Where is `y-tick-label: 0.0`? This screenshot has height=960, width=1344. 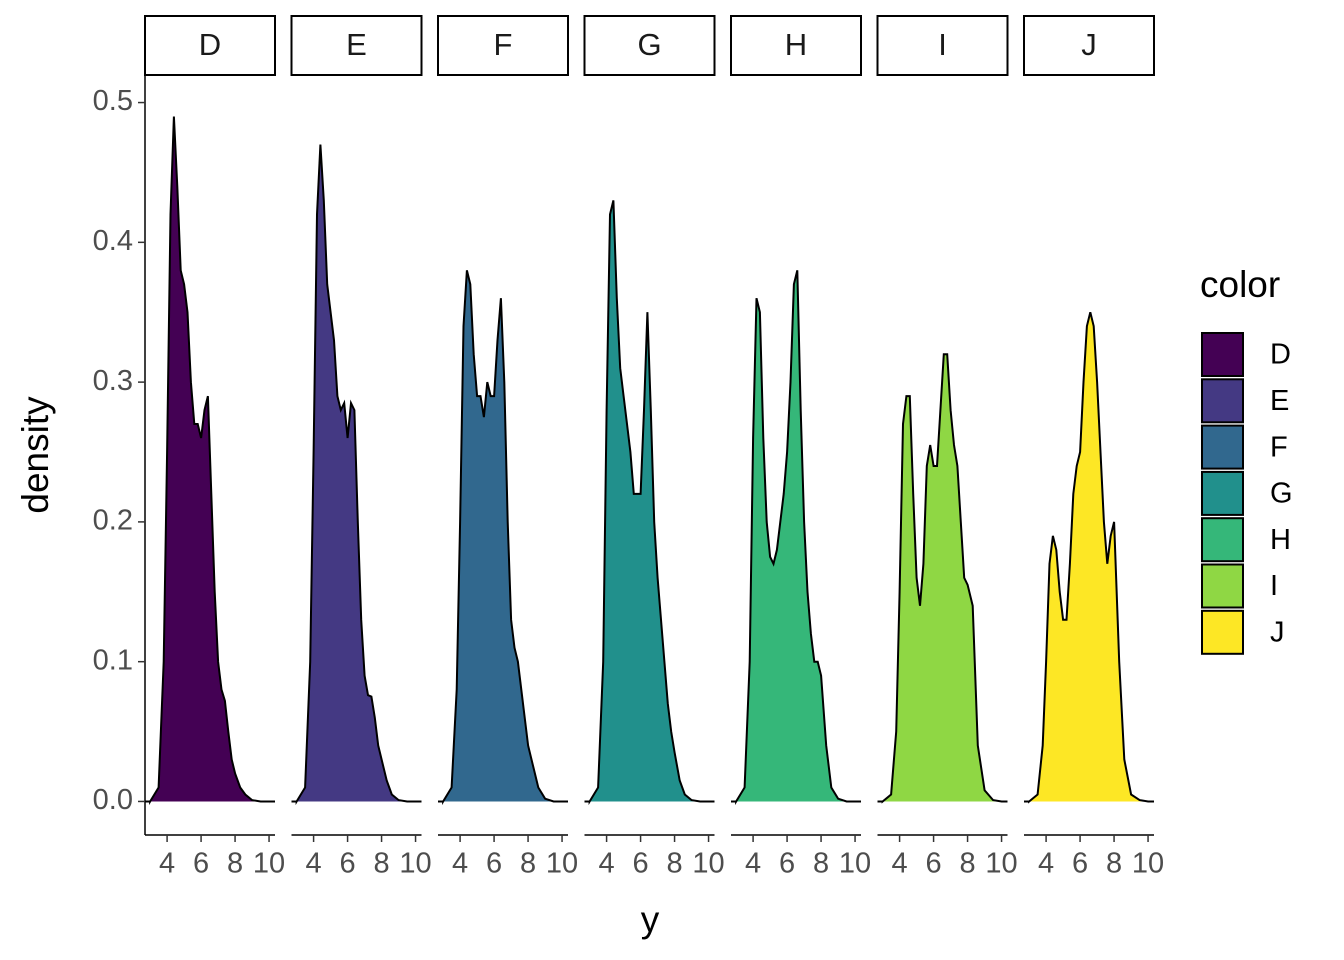
y-tick-label: 0.0 is located at coordinates (113, 800).